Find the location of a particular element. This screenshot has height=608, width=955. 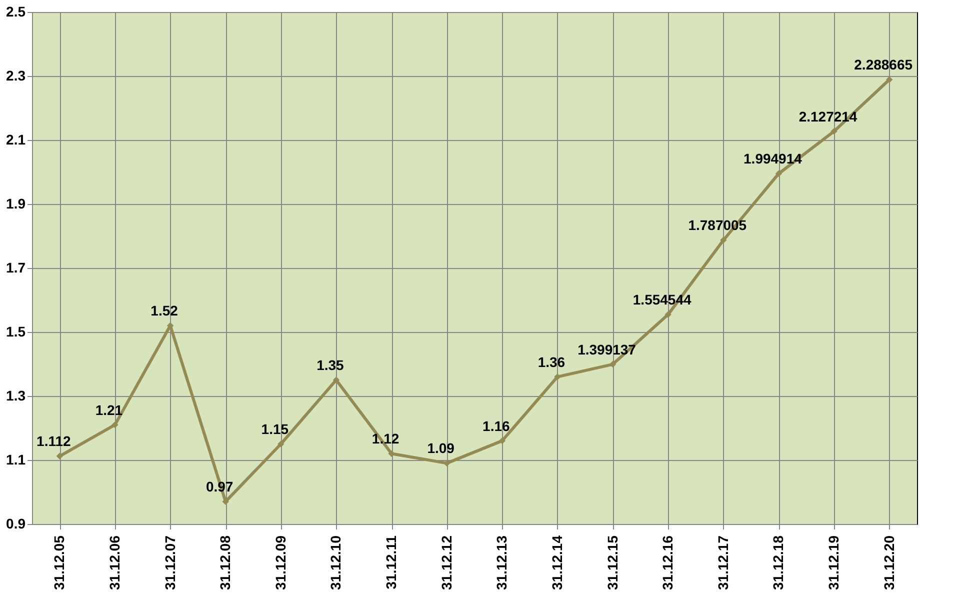

y-tick-label: 2.1 is located at coordinates (16, 140).